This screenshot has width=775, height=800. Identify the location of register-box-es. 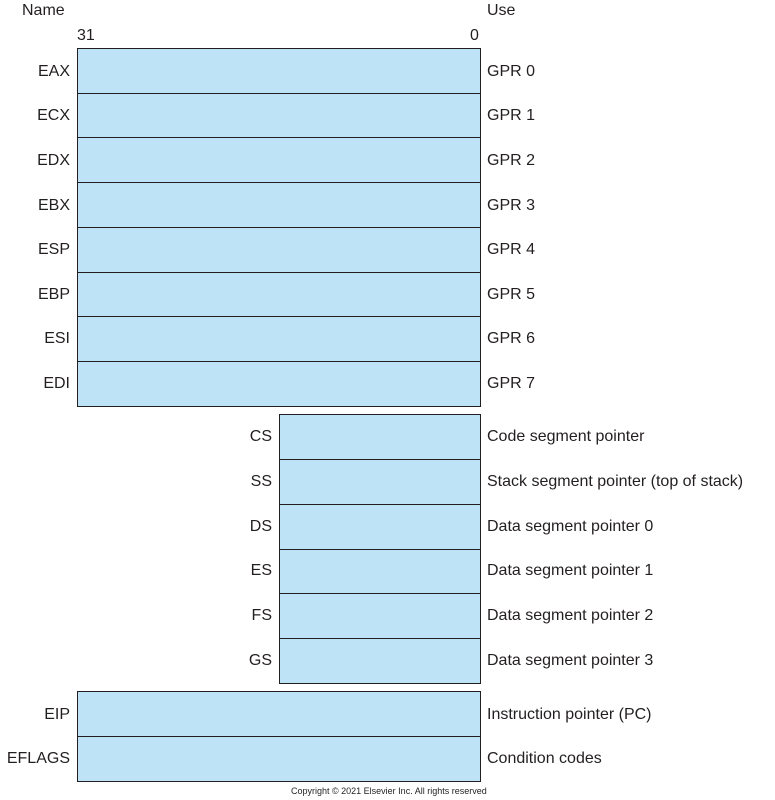
(380, 571).